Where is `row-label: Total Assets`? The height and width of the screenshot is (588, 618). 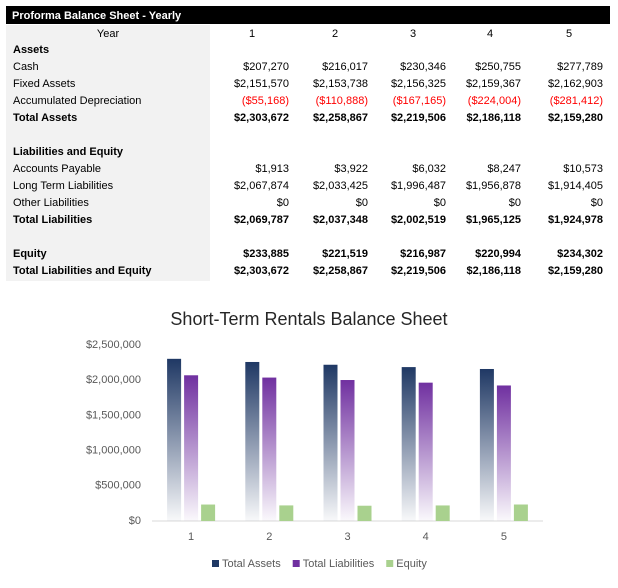 row-label: Total Assets is located at coordinates (45, 118).